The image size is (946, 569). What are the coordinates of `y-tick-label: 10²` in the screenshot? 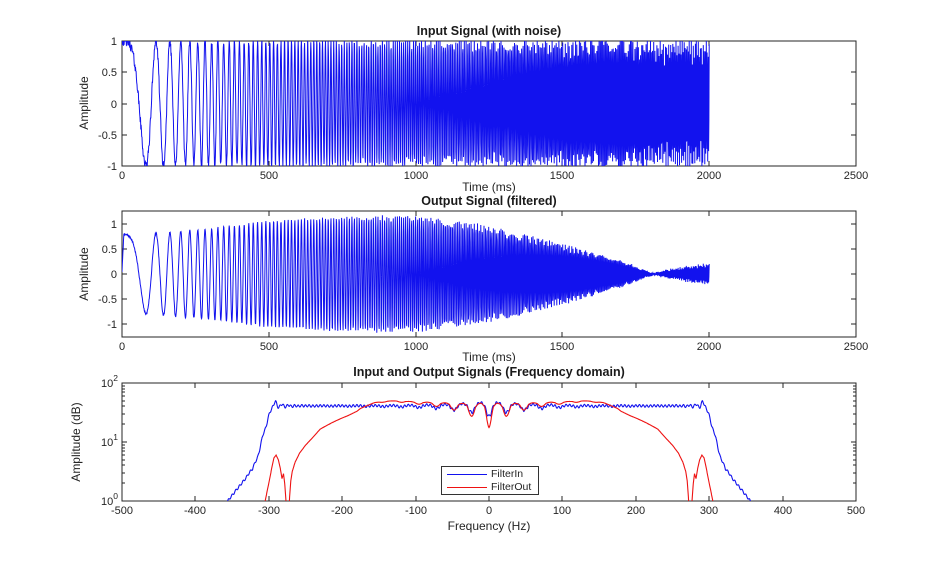 It's located at (109, 381).